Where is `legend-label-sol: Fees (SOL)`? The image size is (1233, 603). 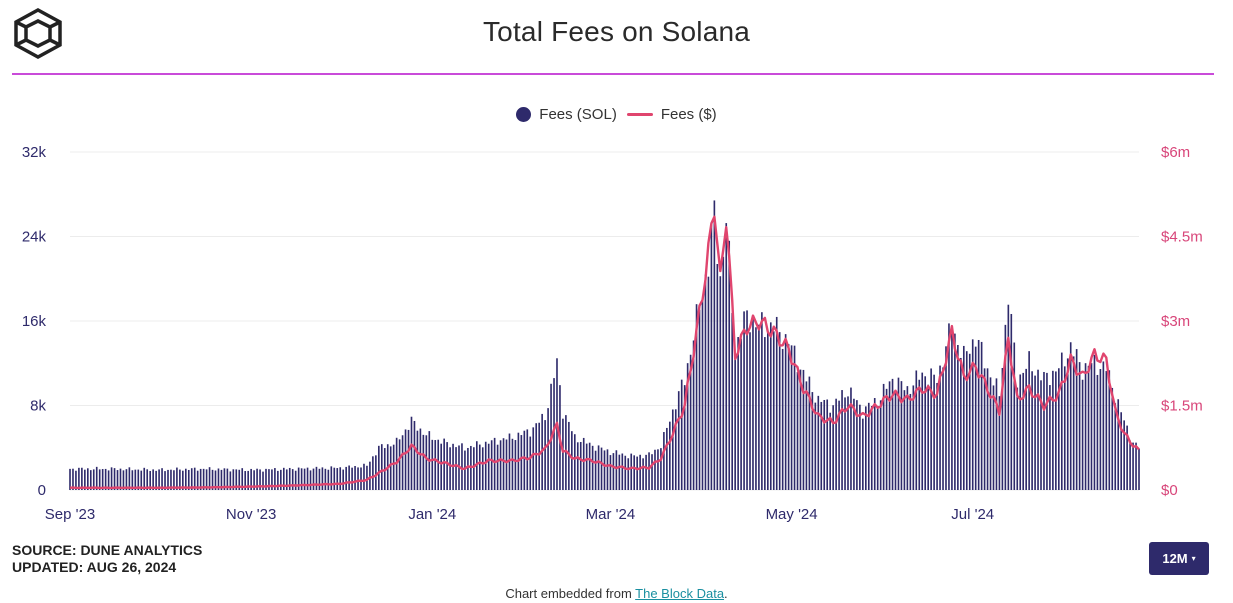
legend-label-sol: Fees (SOL) is located at coordinates (578, 114).